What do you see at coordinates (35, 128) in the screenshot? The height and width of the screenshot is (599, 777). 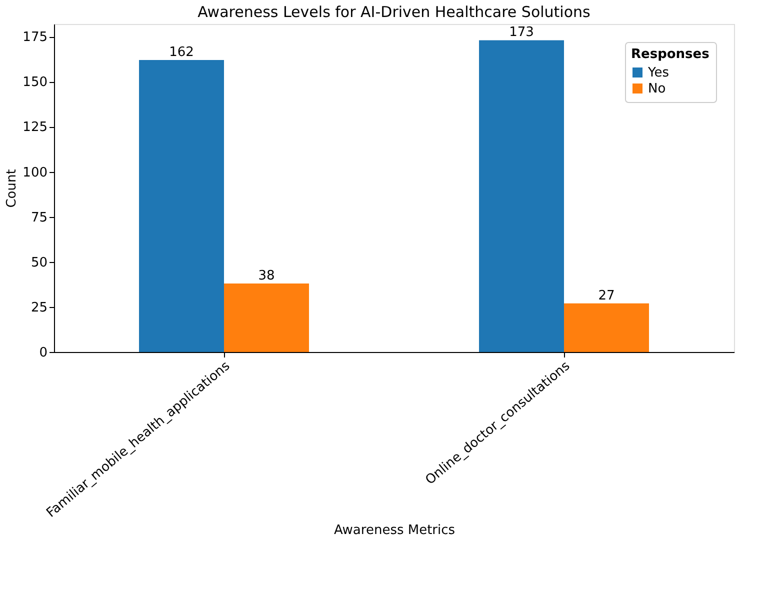 I see `y-tick-label: 125` at bounding box center [35, 128].